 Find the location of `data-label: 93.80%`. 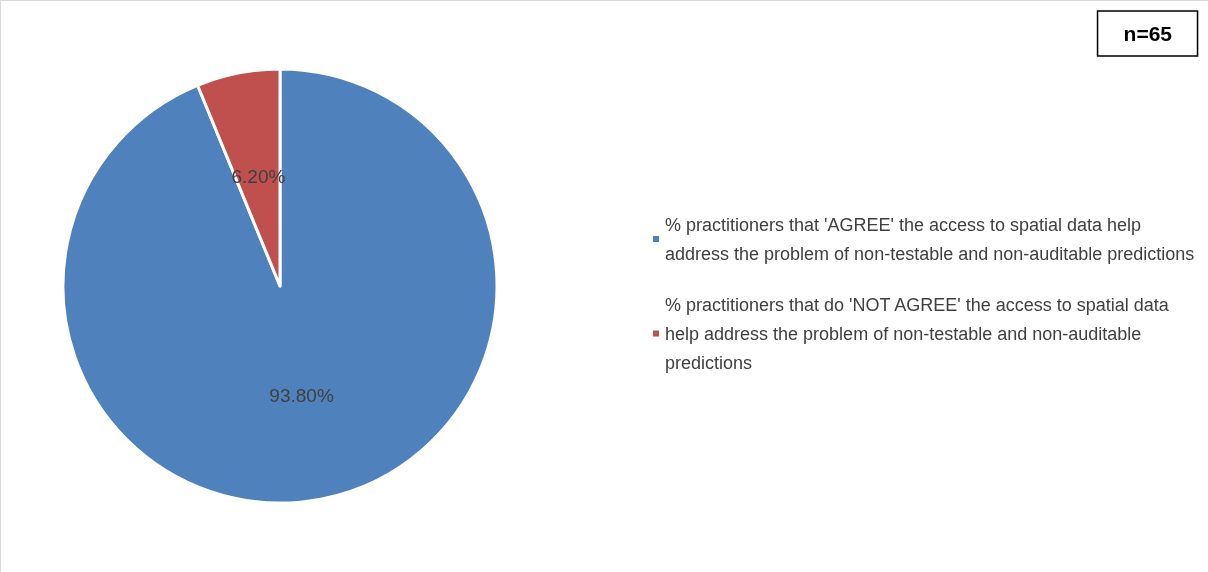

data-label: 93.80% is located at coordinates (301, 395).